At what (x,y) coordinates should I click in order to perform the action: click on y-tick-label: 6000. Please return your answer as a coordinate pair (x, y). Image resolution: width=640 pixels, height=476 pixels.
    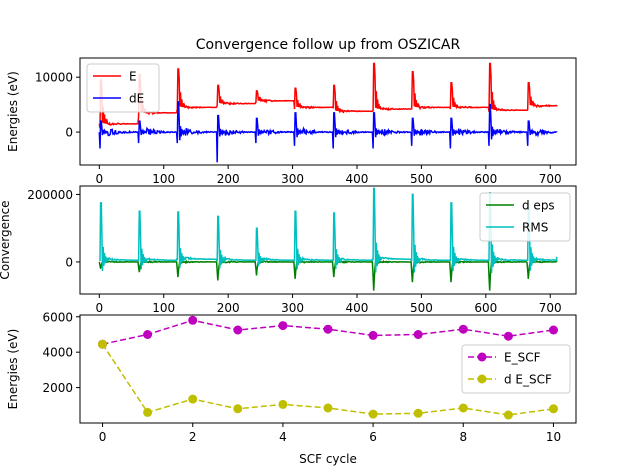
    Looking at the image, I should click on (57, 317).